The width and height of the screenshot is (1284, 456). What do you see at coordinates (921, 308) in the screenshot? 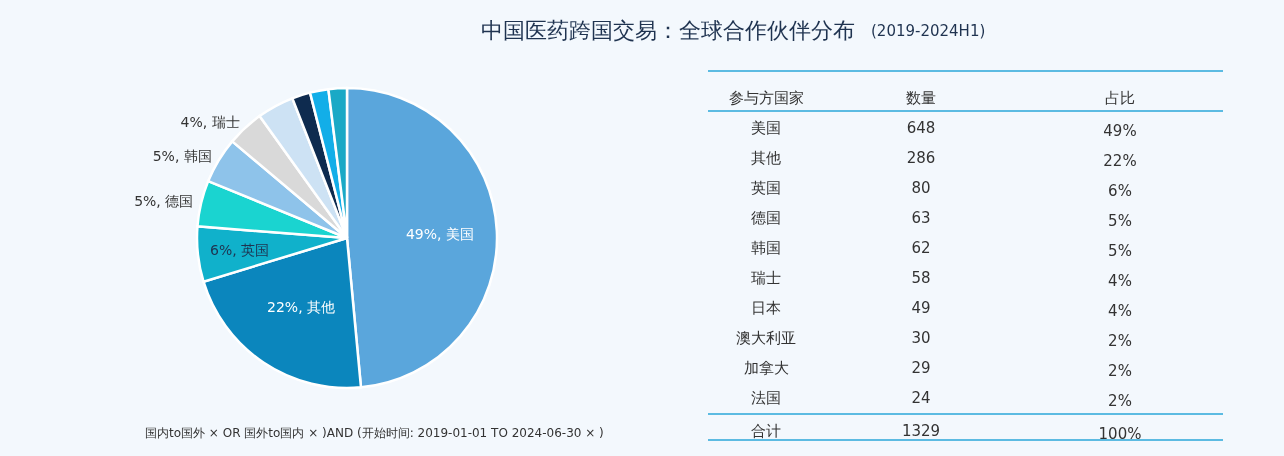
I see `data-label: 49` at bounding box center [921, 308].